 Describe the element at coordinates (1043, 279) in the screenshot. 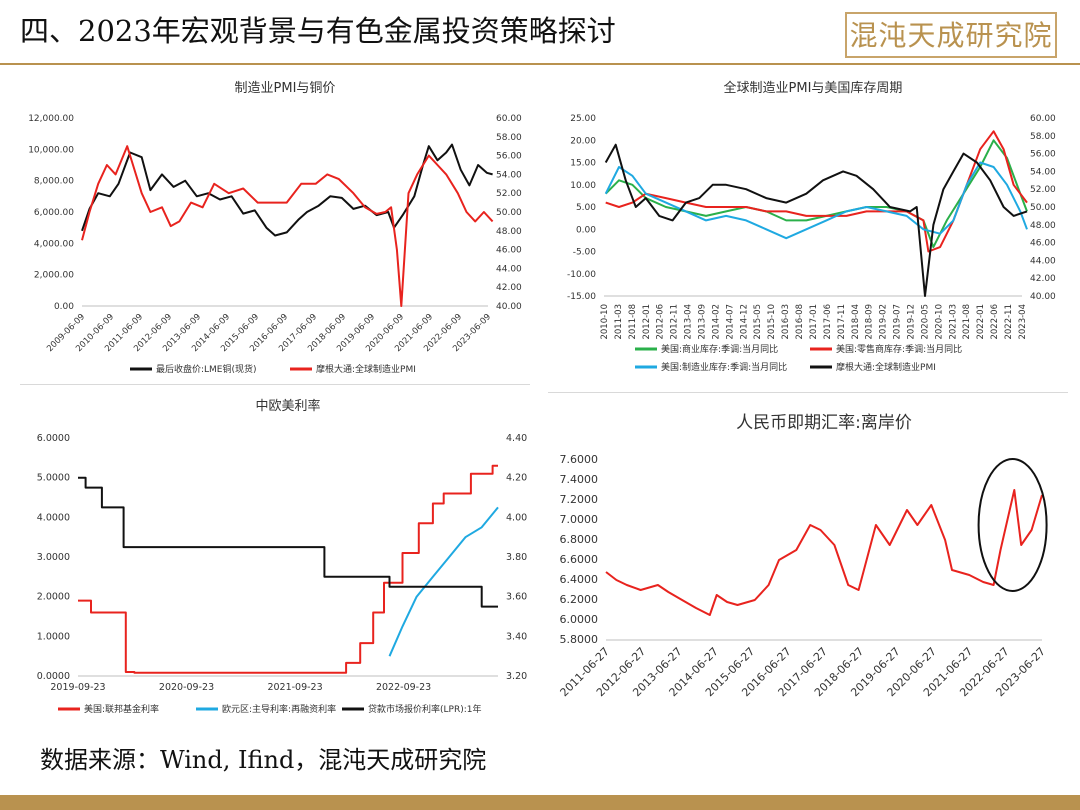

I see `y-right-tick-label: 42.00` at that location.